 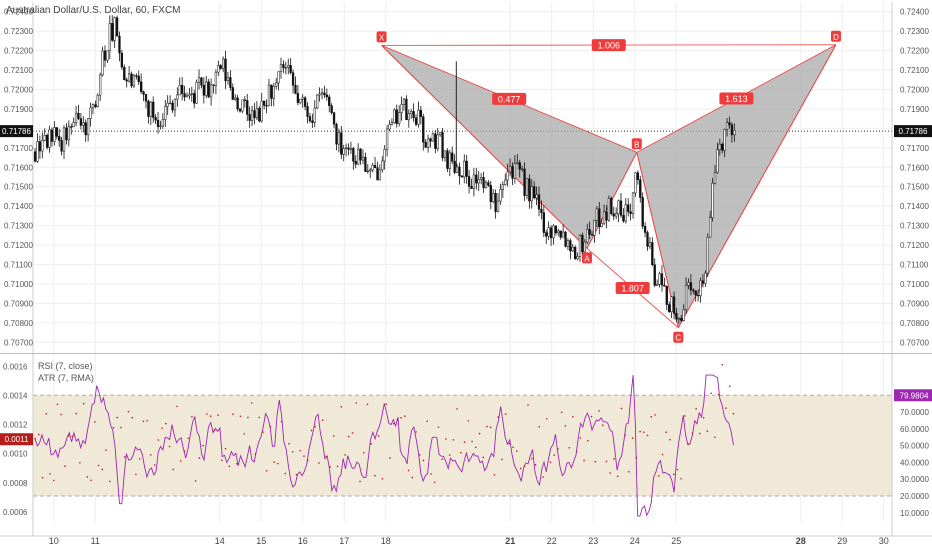 I want to click on atr-axis-label: 0.0014, so click(x=15, y=396).